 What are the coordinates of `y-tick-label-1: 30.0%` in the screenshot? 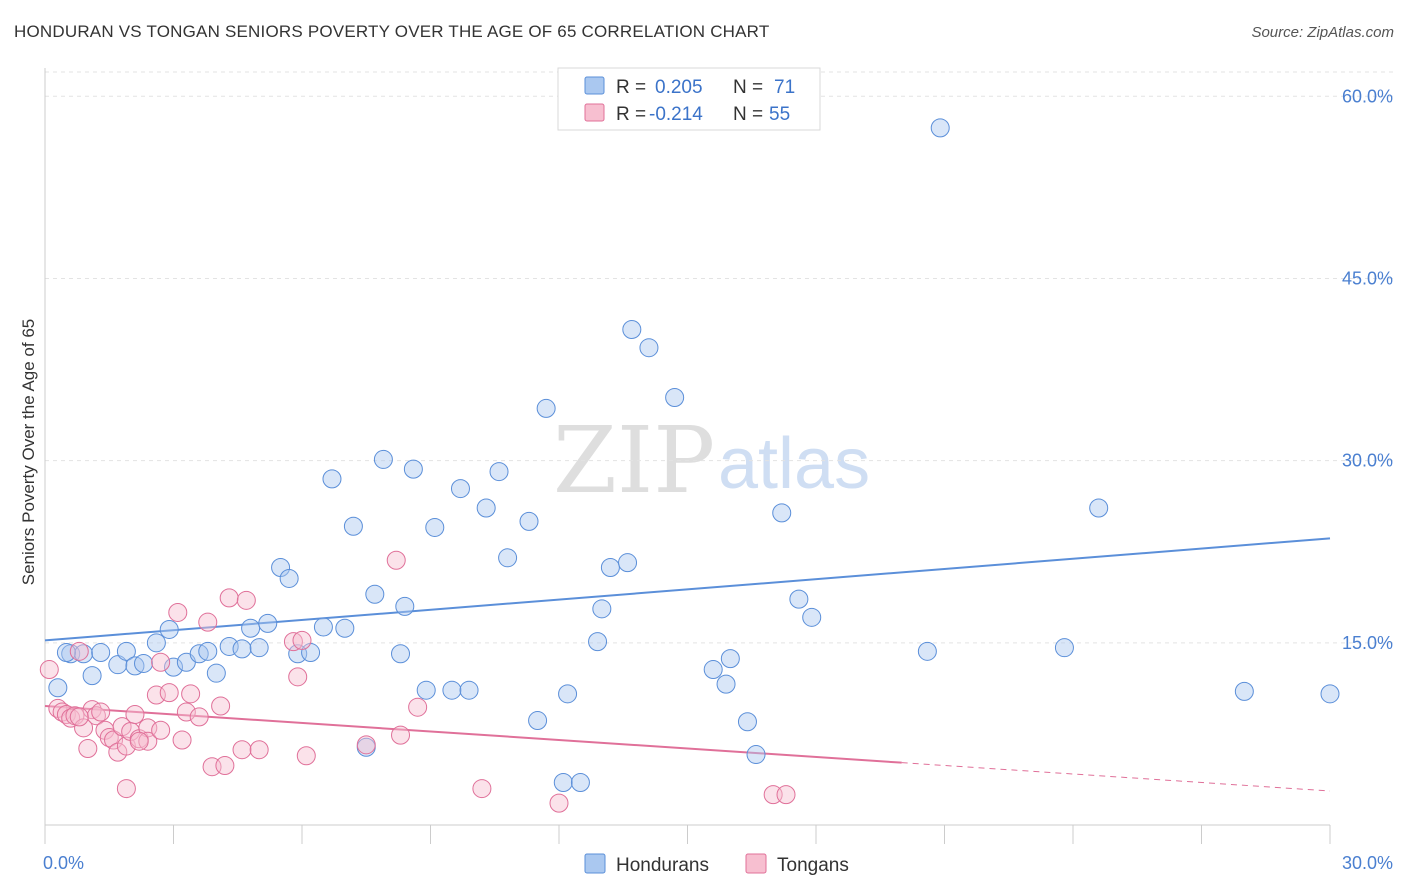 It's located at (1367, 461).